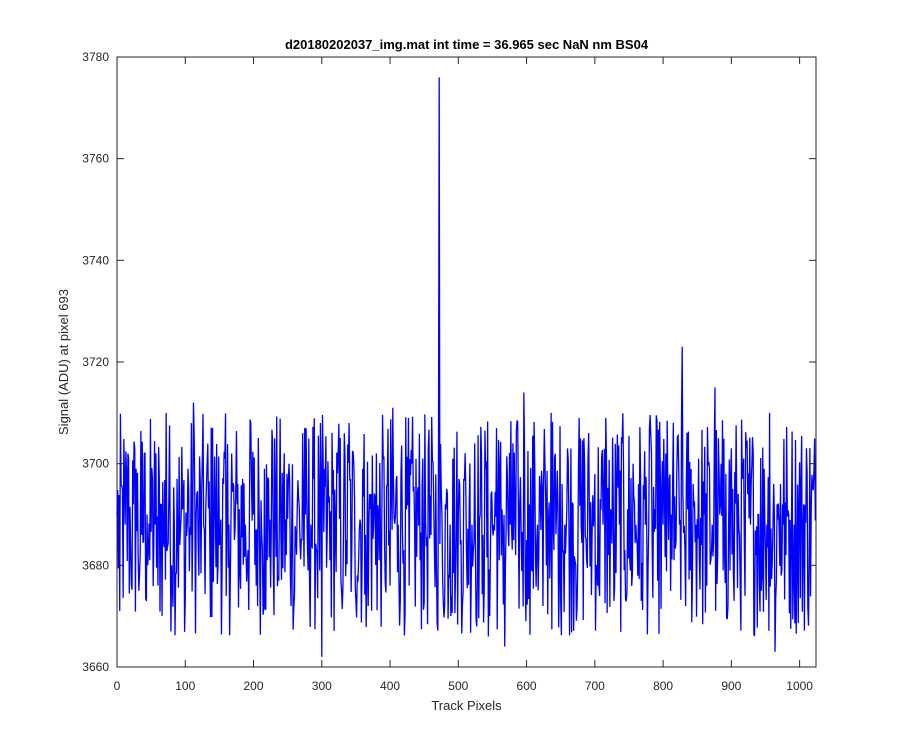 The height and width of the screenshot is (755, 900). Describe the element at coordinates (663, 686) in the screenshot. I see `x-tick-label: 800` at that location.